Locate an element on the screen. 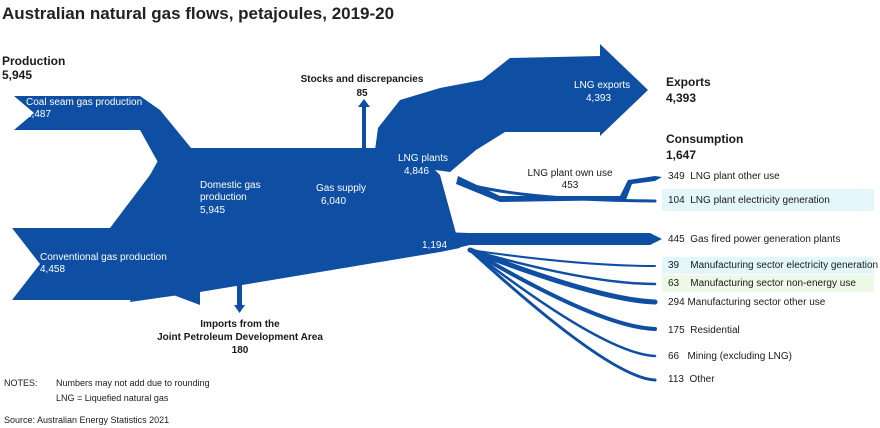 This screenshot has height=428, width=880. consumption-item: 445 Gas fired power generation plants is located at coordinates (754, 239).